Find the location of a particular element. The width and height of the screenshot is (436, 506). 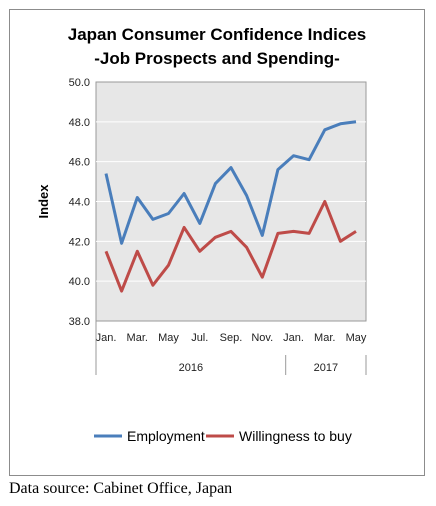

y-tick-label: 38.0 is located at coordinates (79, 322).